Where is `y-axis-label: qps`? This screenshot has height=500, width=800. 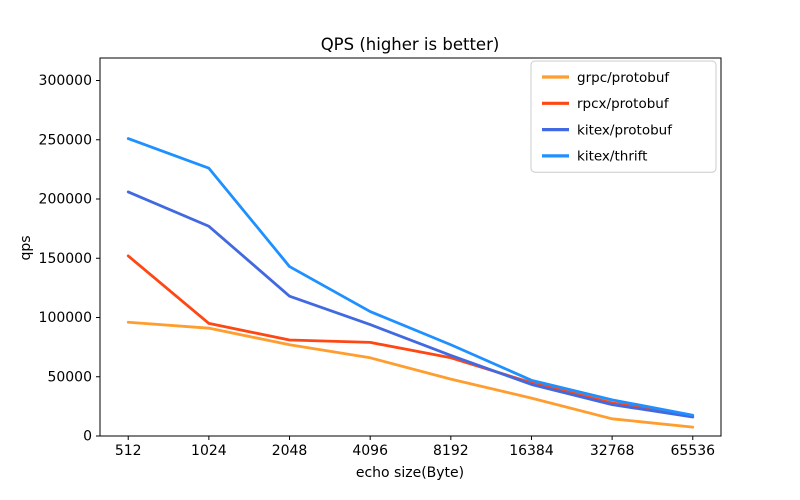
y-axis-label: qps is located at coordinates (26, 247).